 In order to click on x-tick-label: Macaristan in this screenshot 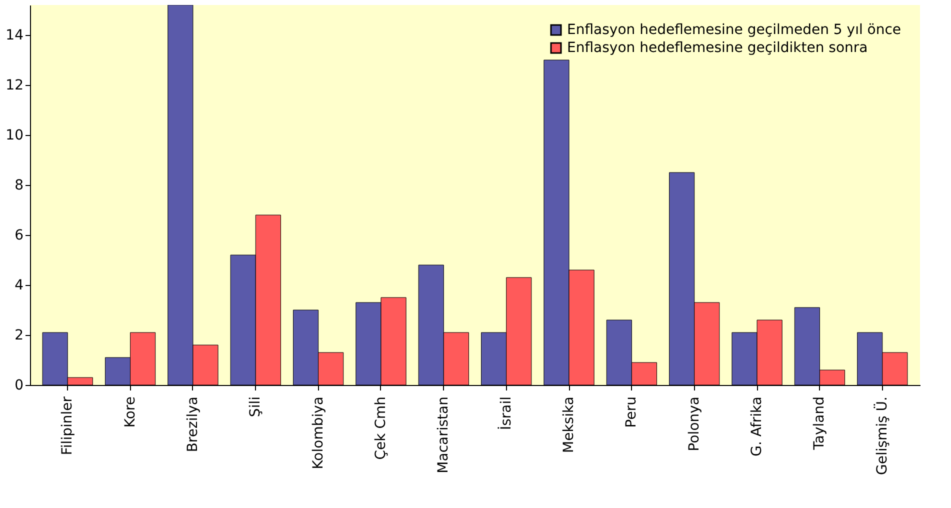, I will do `click(444, 435)`.